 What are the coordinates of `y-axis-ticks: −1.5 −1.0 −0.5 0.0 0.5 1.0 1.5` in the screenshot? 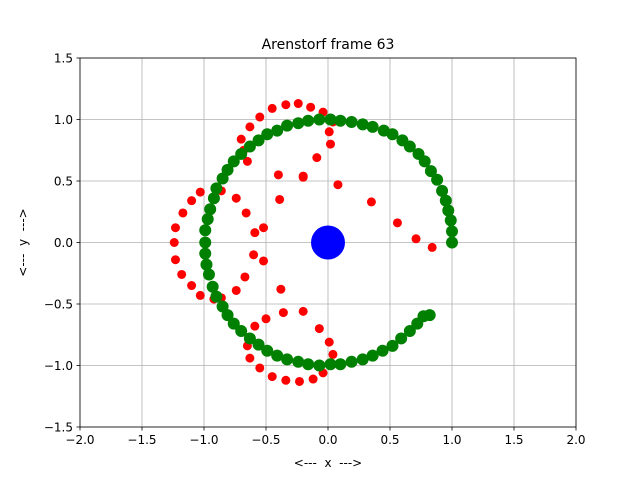 It's located at (62, 243).